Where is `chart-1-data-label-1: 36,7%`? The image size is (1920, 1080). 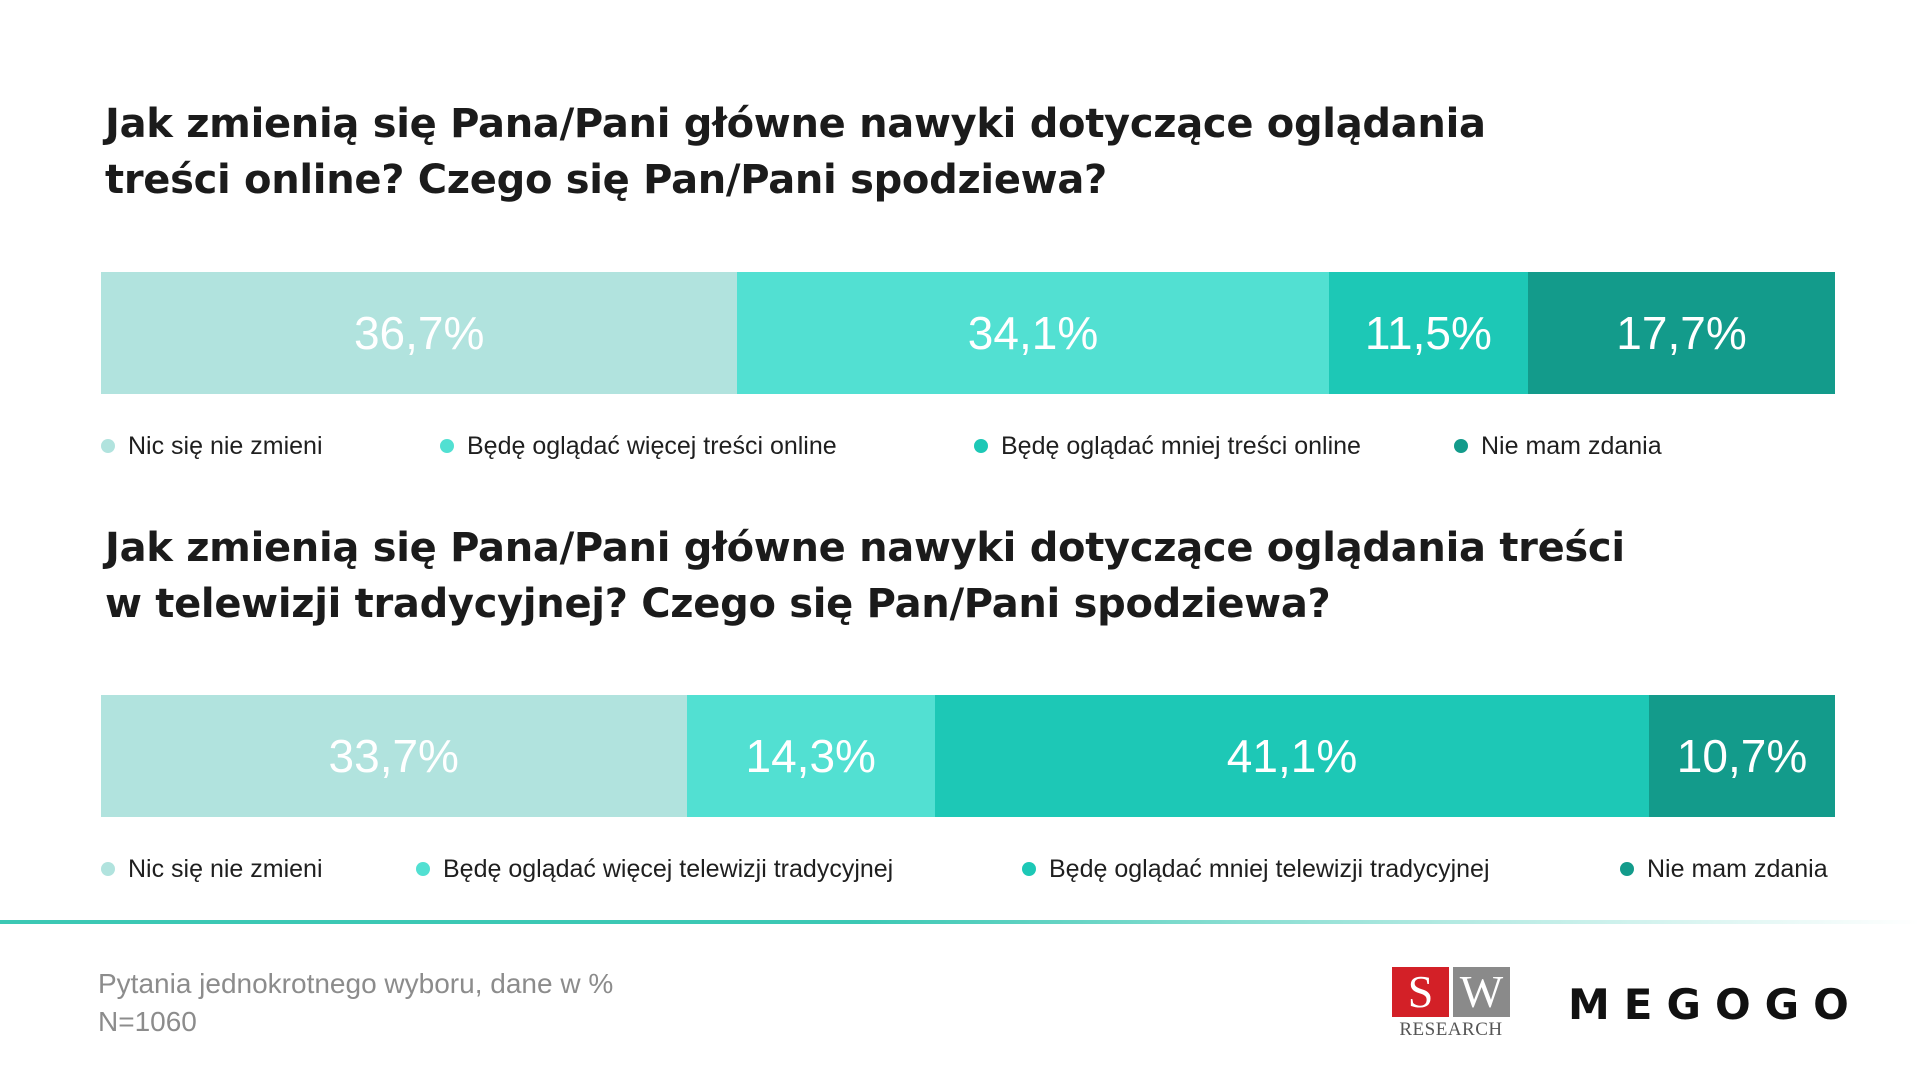 chart-1-data-label-1: 36,7% is located at coordinates (419, 333).